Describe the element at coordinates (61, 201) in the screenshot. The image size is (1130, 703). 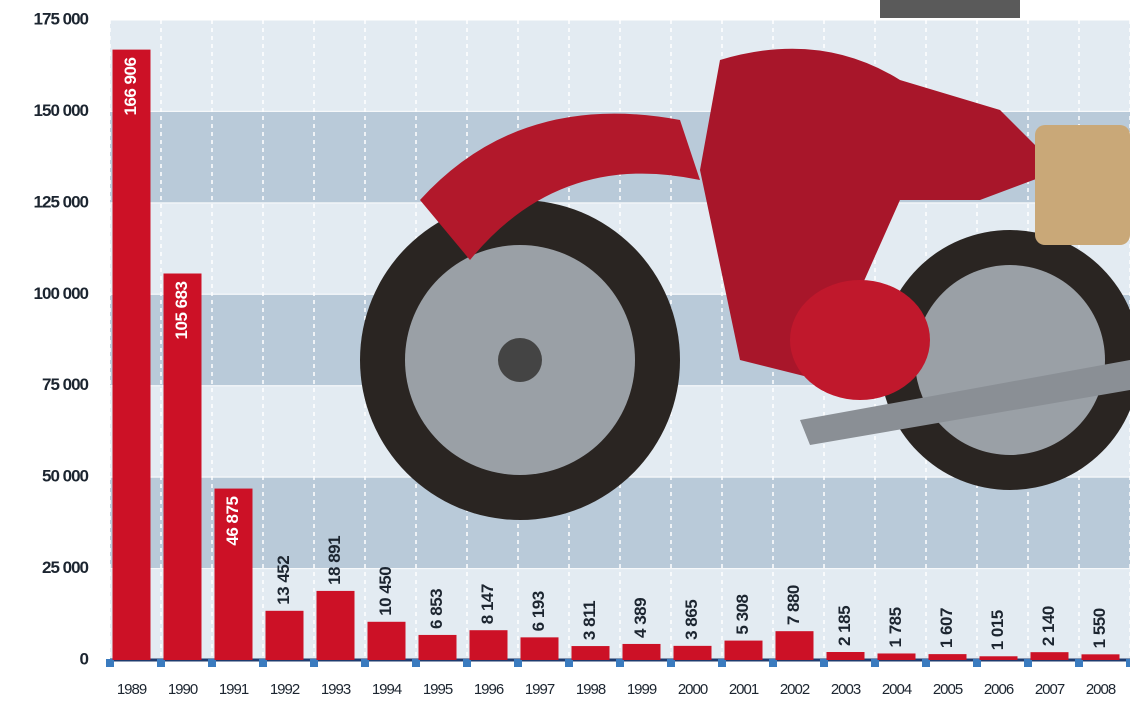
I see `y-tick-label: 125 000` at that location.